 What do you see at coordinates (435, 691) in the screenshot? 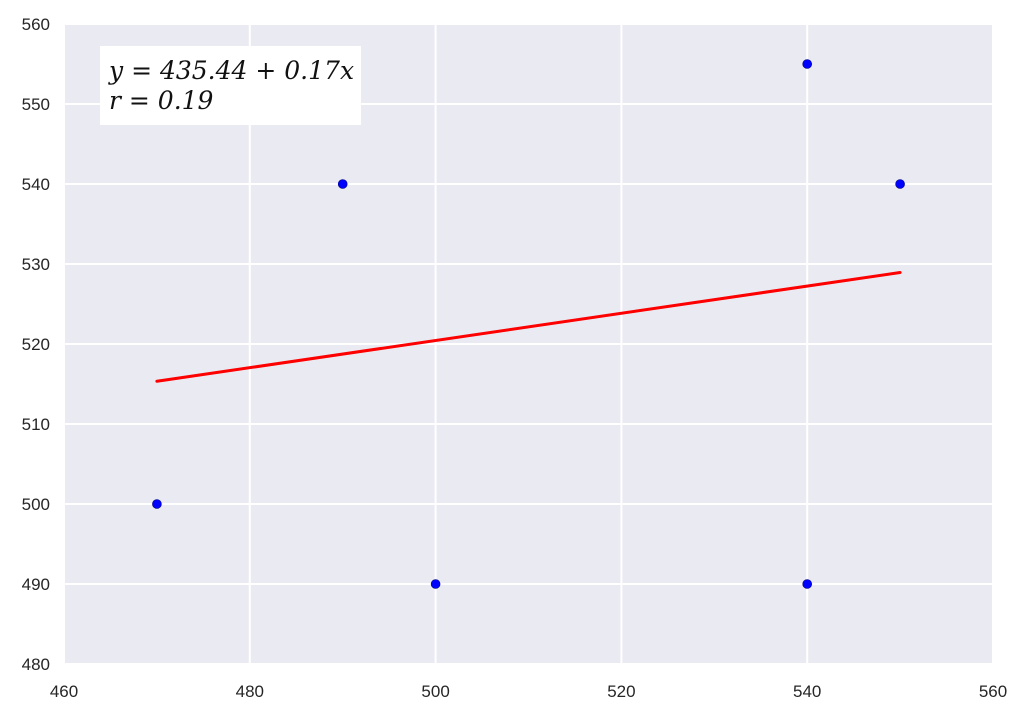
I see `x-tick-label: 500` at bounding box center [435, 691].